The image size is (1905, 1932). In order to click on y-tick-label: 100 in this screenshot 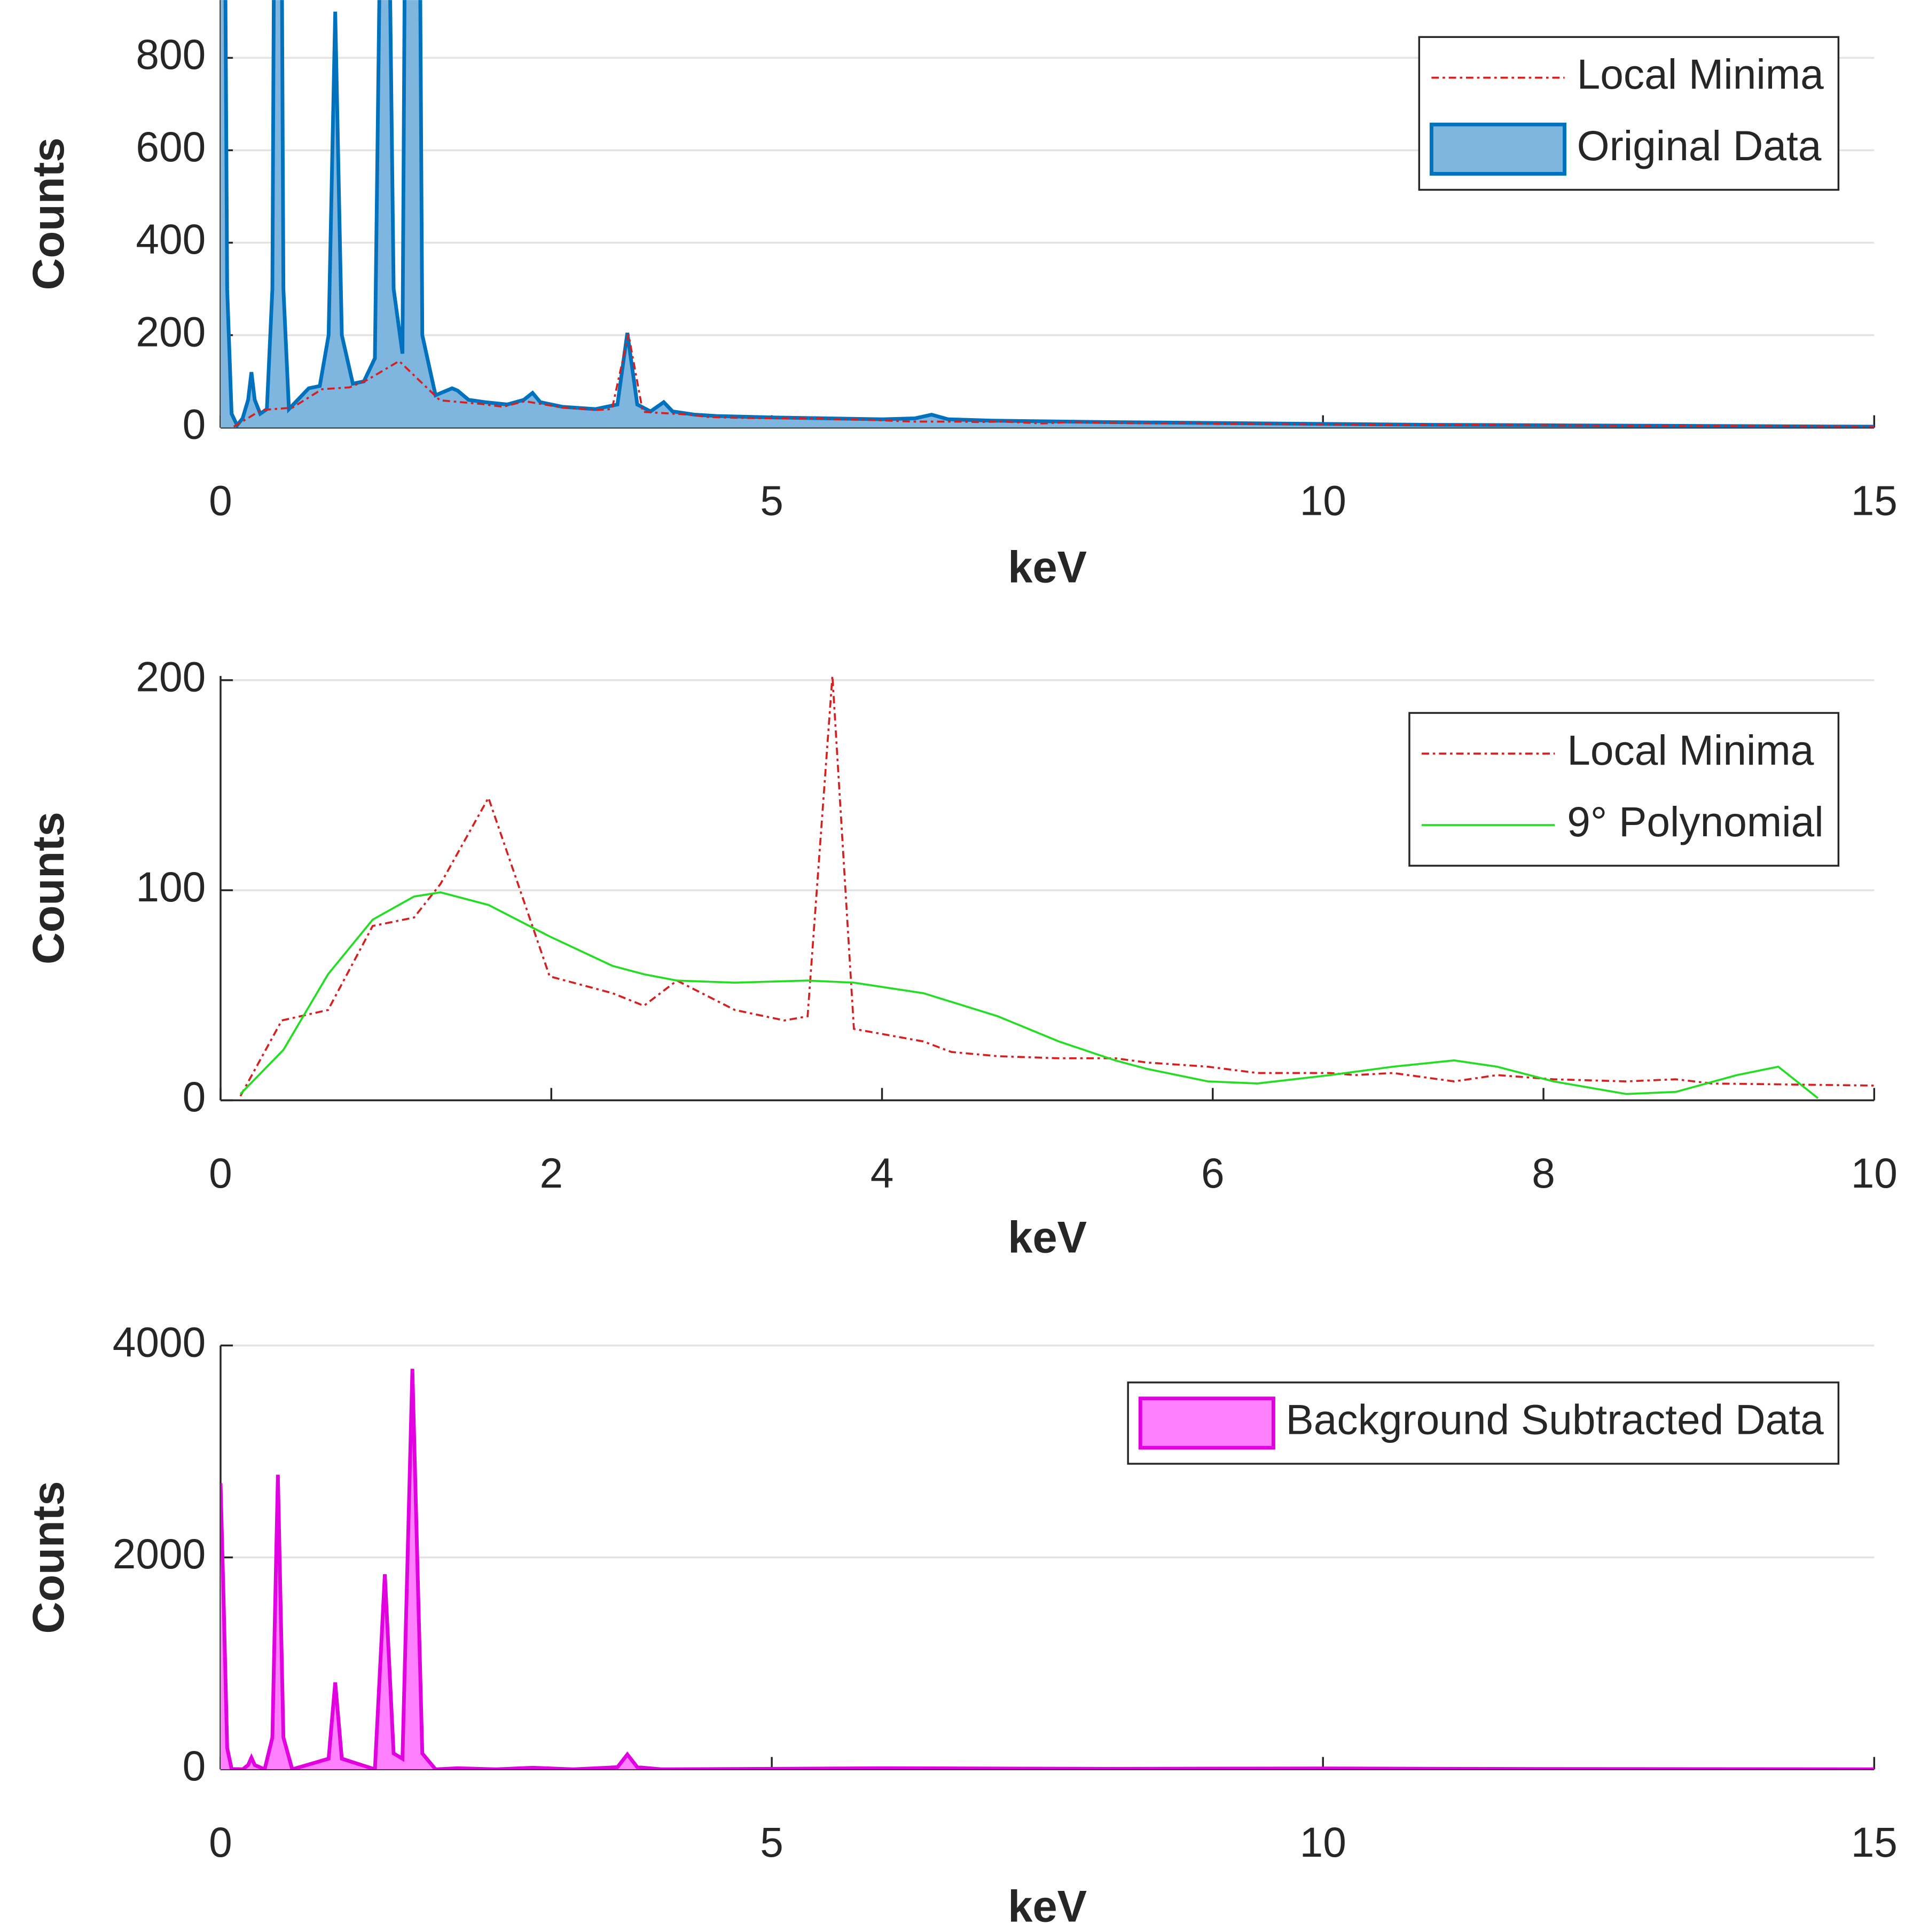, I will do `click(171, 886)`.